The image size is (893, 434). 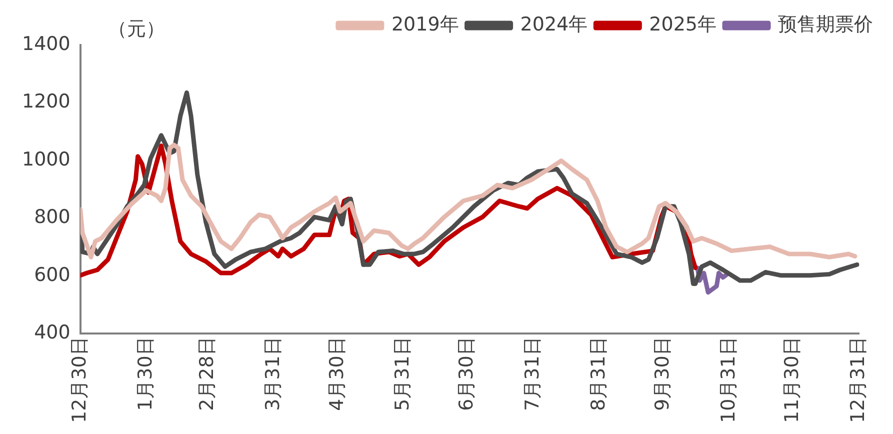 I want to click on y-axis-title: （元）, so click(x=136, y=29).